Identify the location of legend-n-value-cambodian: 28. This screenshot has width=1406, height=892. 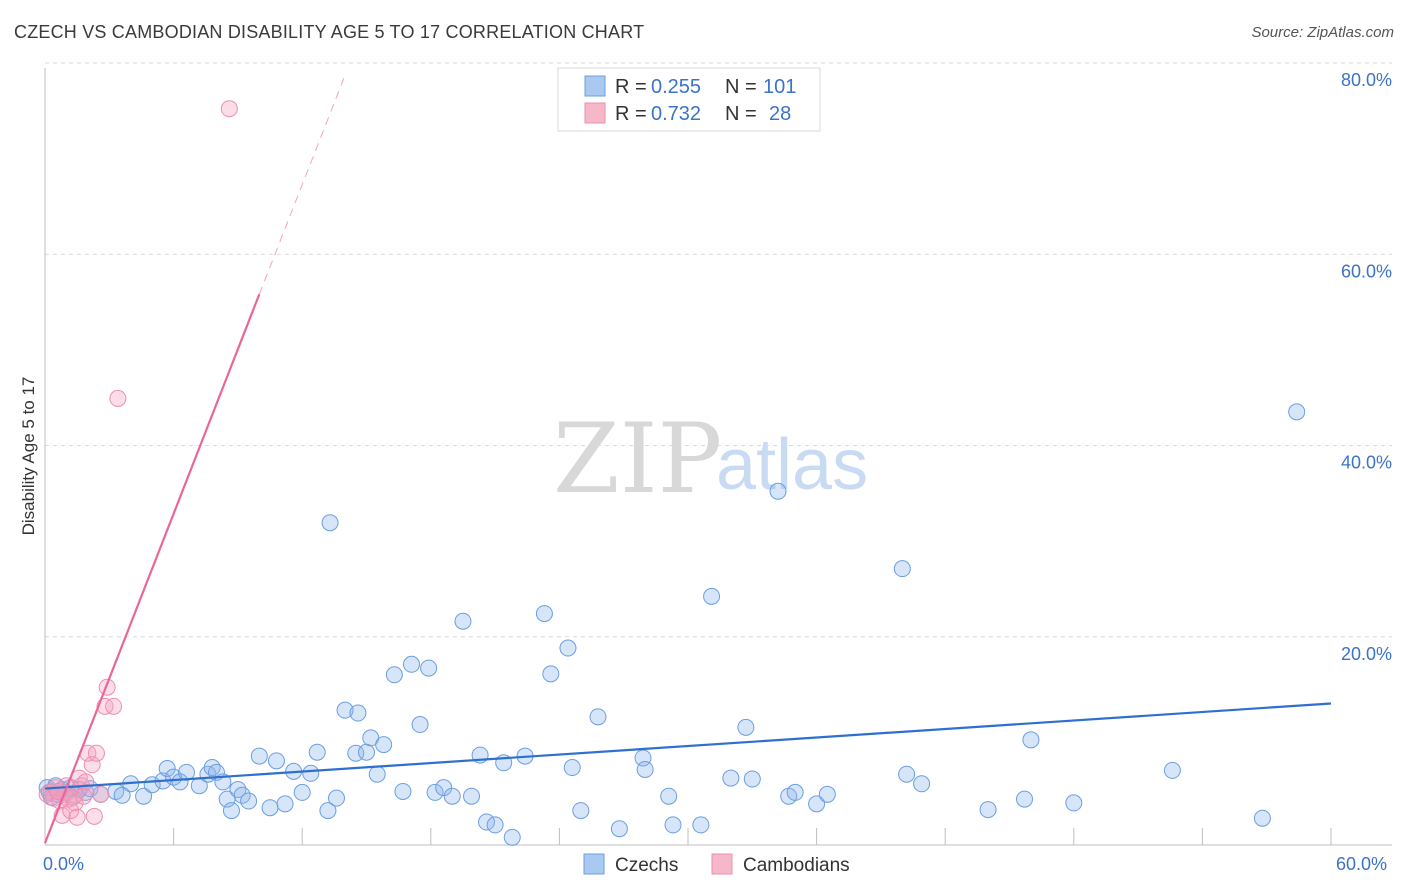
(780, 114).